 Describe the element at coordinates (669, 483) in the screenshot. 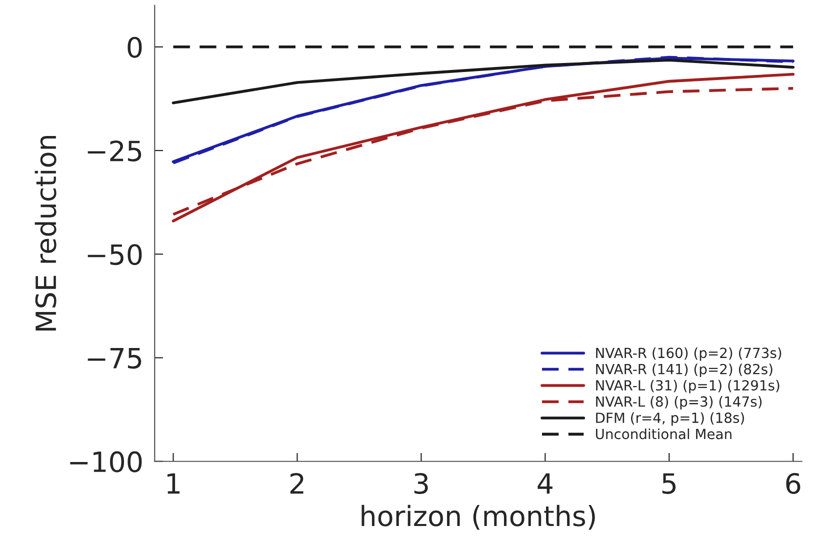

I see `x-tick-label: 5` at that location.